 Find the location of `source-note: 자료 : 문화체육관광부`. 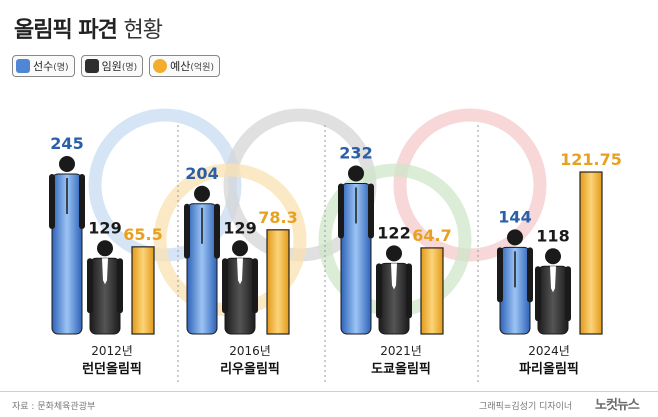

source-note: 자료 : 문화체육관광부 is located at coordinates (54, 407).